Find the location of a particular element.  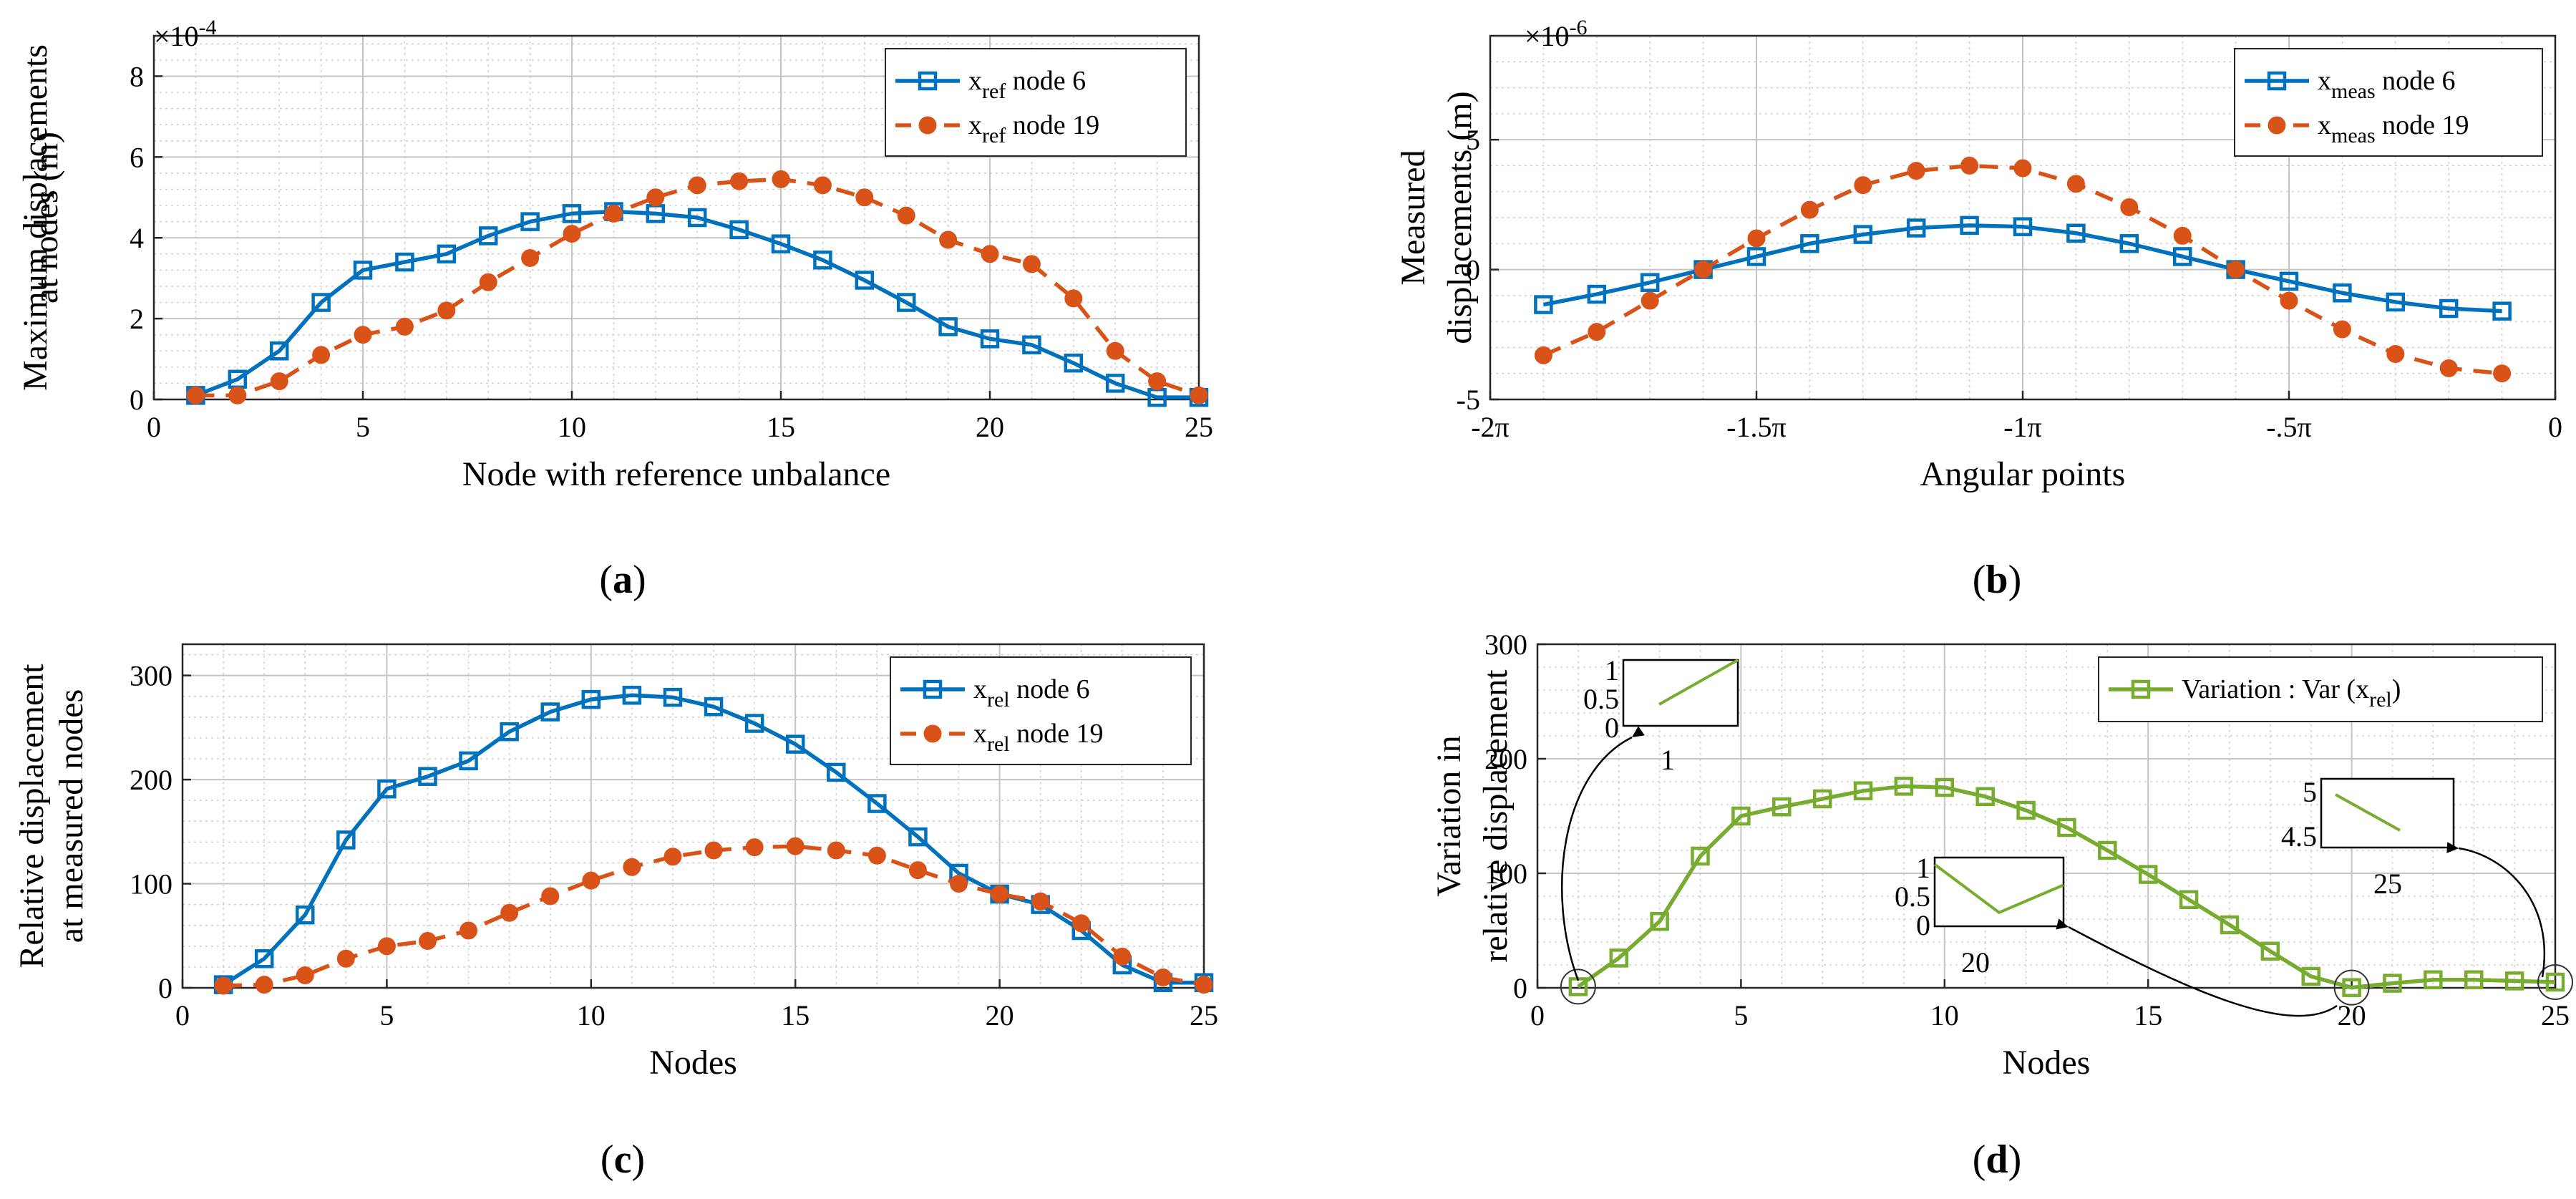

inset-x-tick-label: 25 is located at coordinates (2387, 884).